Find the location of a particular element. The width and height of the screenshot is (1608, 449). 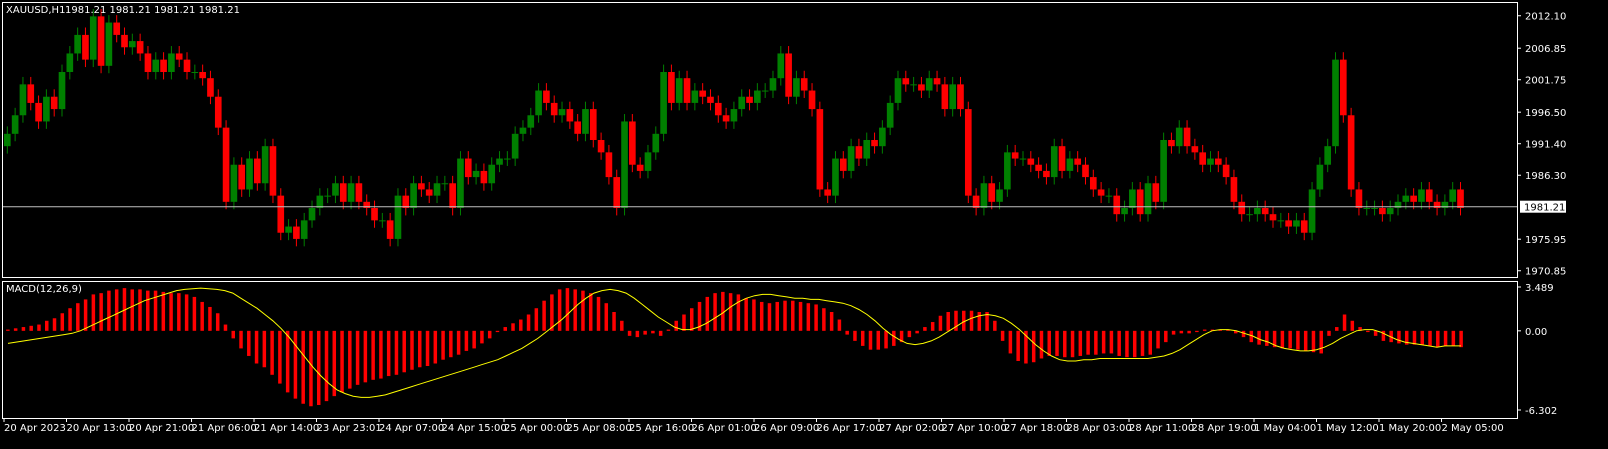

time-tick-label: 20 Apr 21:00 is located at coordinates (161, 428).